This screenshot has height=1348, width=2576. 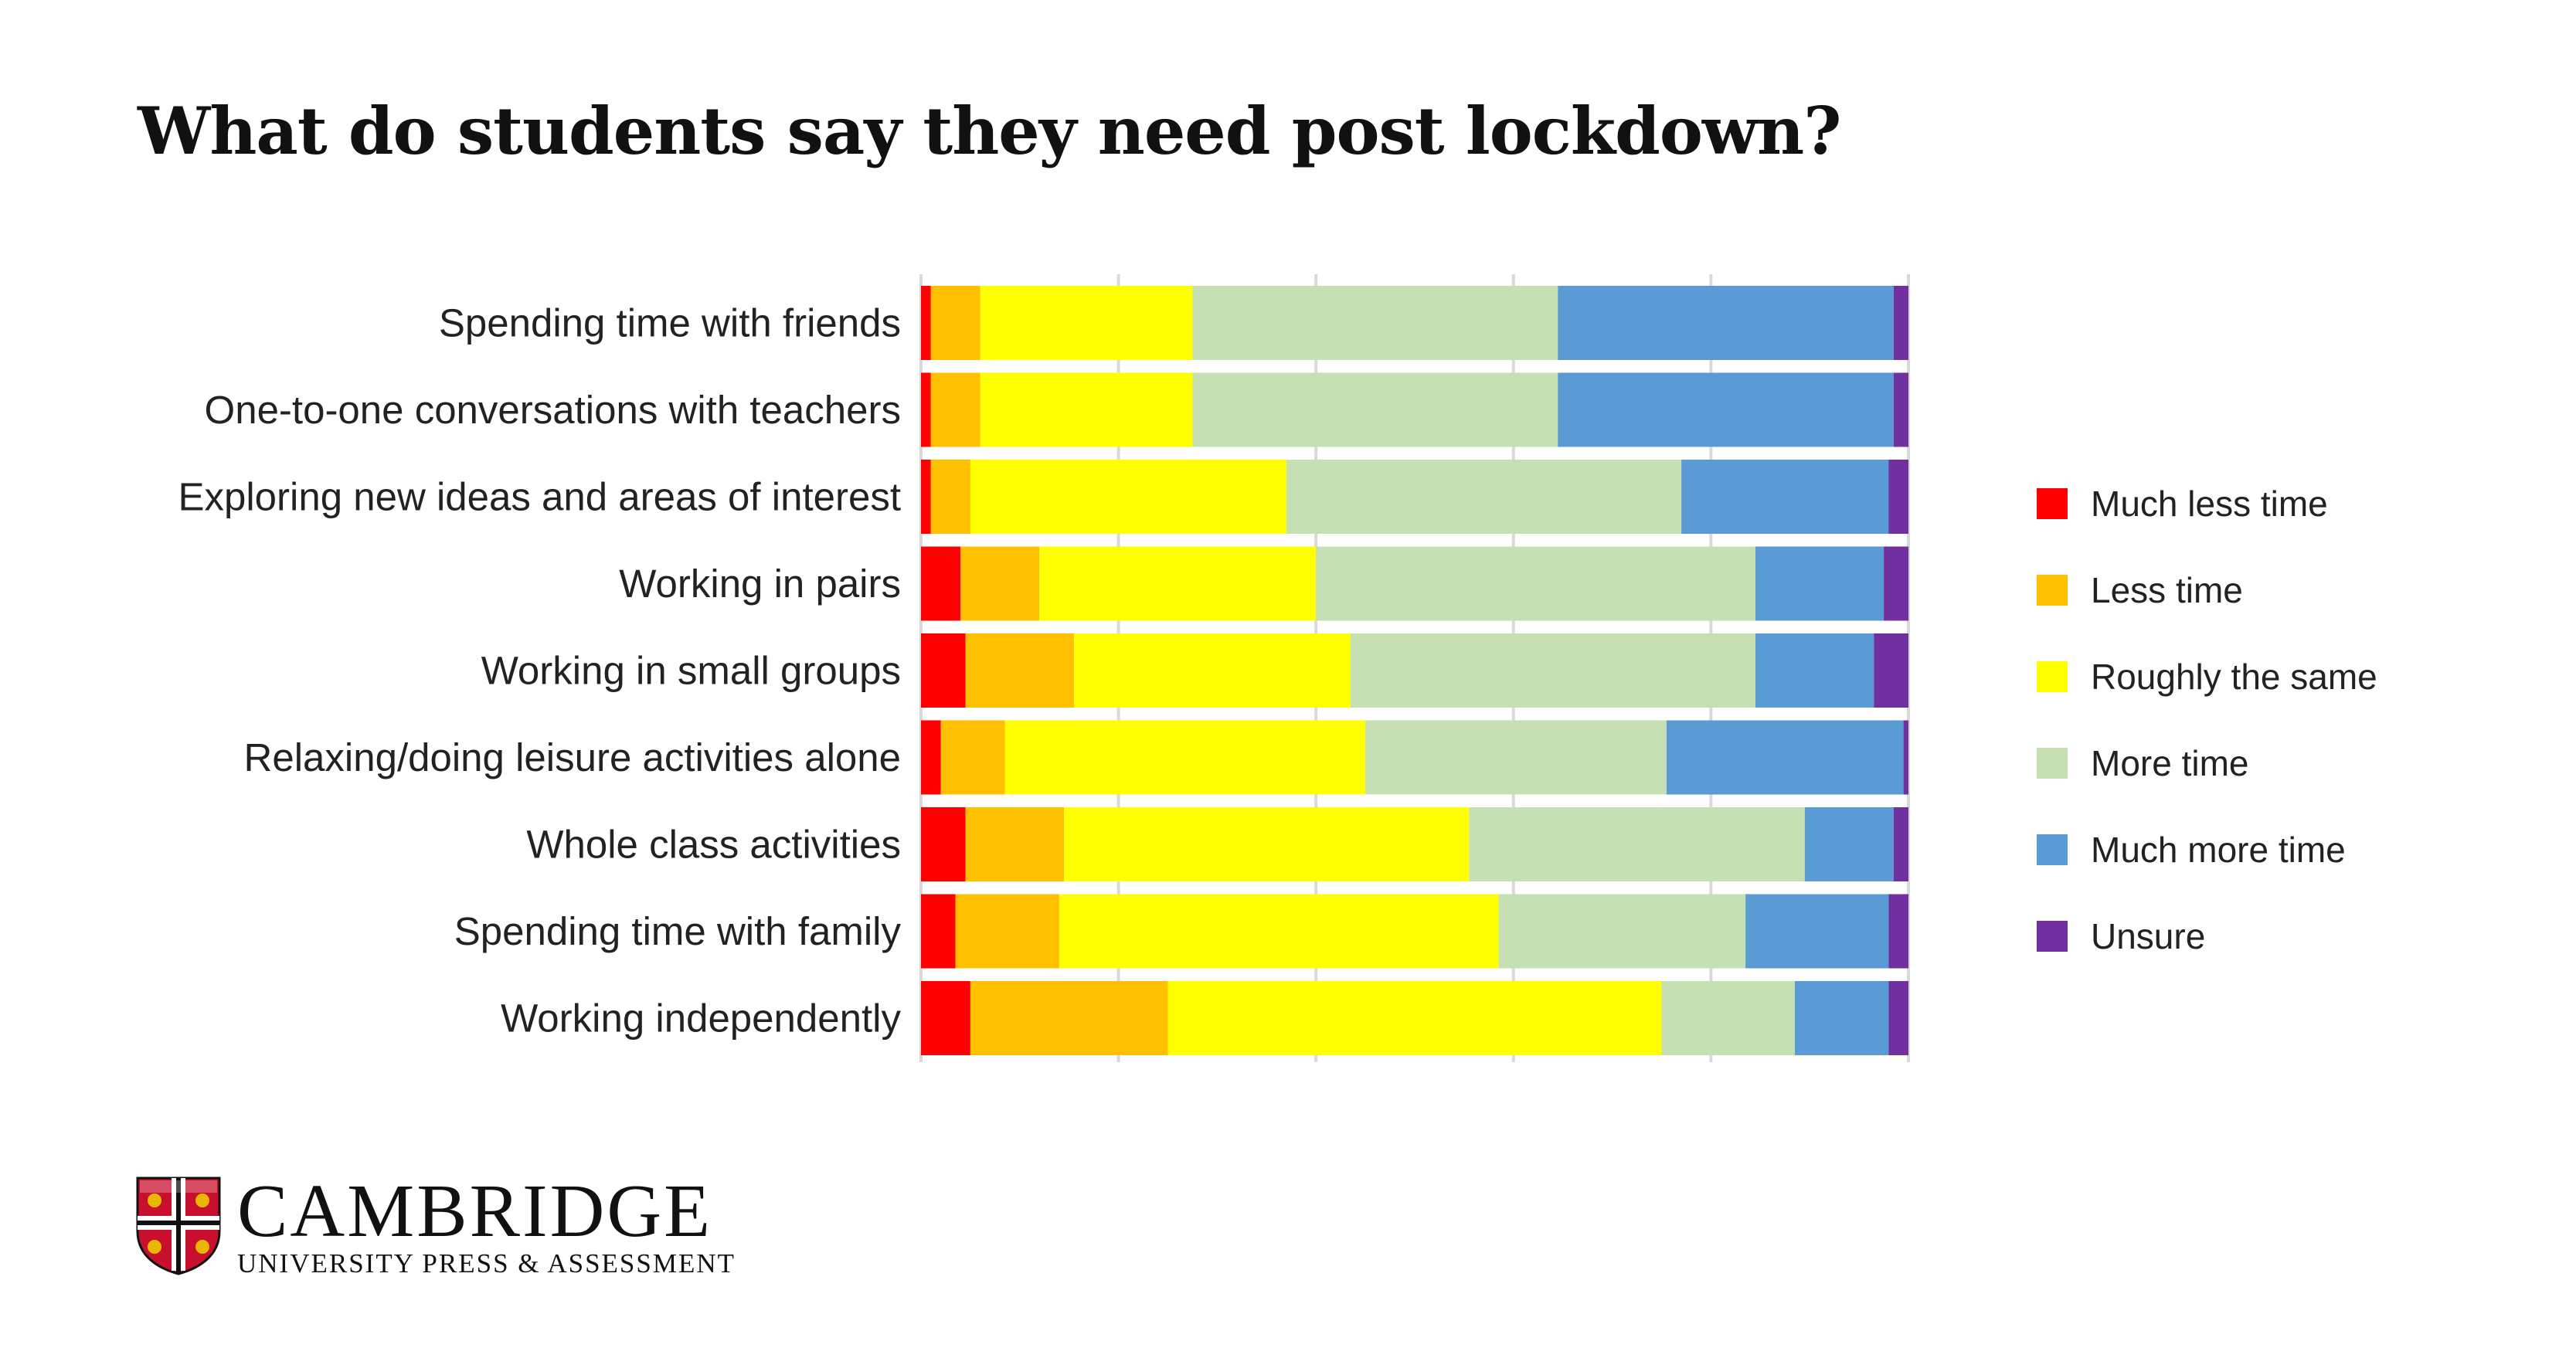 I want to click on category-label: One-to-one conversations with teachers, so click(x=553, y=410).